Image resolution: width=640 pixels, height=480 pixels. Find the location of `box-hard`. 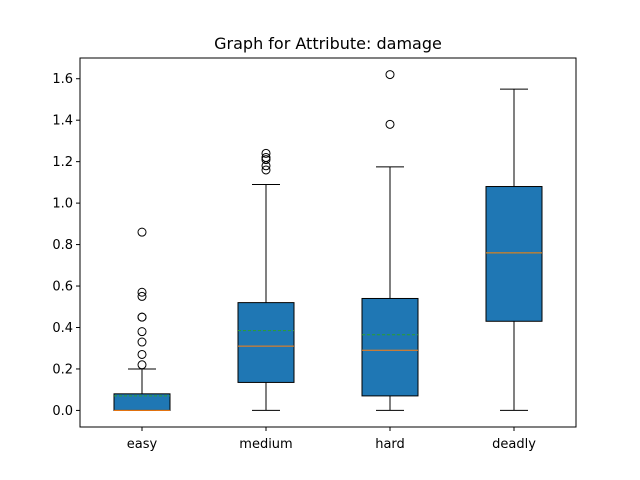

box-hard is located at coordinates (390, 347).